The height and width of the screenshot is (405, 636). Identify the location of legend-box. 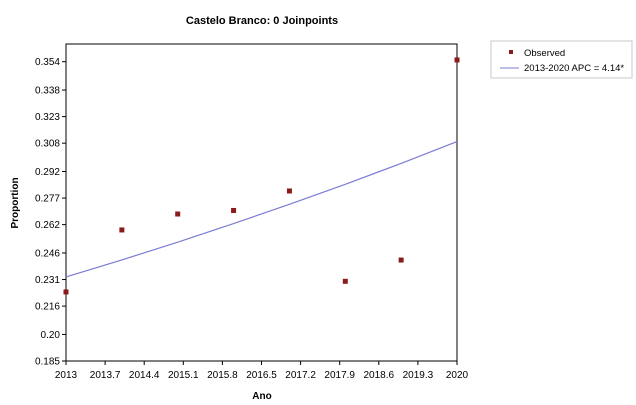
(561, 59).